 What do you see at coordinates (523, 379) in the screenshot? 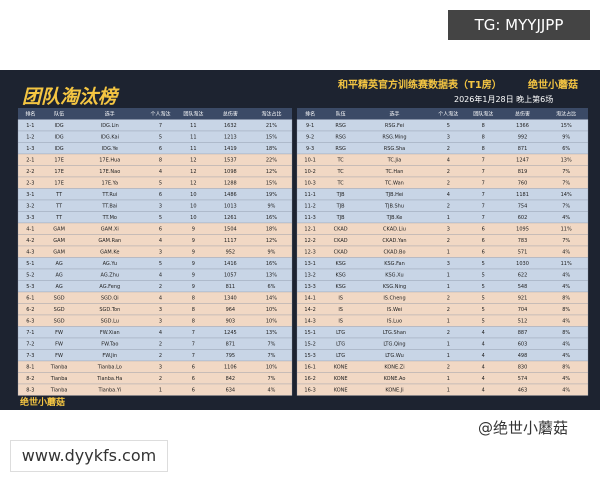
I see `table-cell: 574` at bounding box center [523, 379].